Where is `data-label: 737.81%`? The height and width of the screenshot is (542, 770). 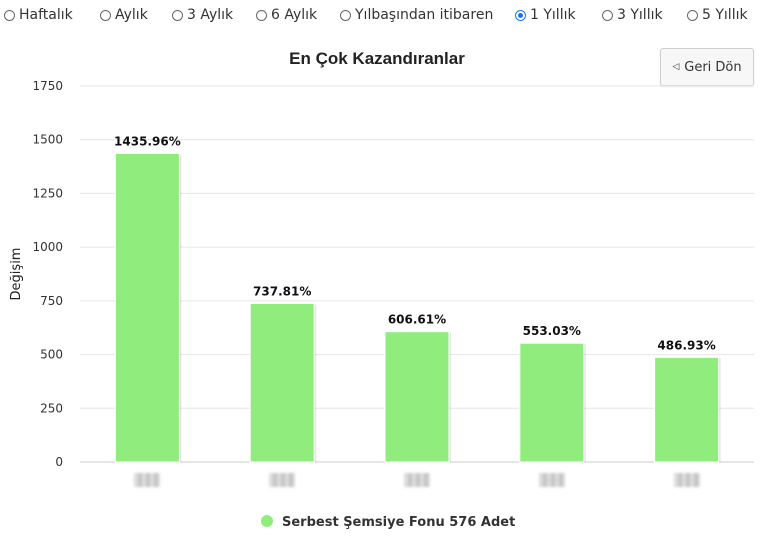
data-label: 737.81% is located at coordinates (282, 291).